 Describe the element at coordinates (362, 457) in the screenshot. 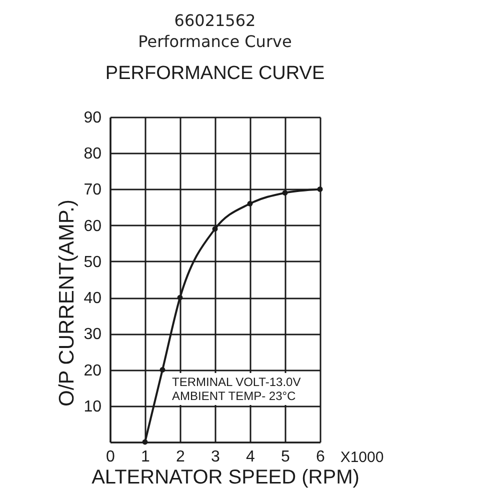

I see `text: X1000` at that location.